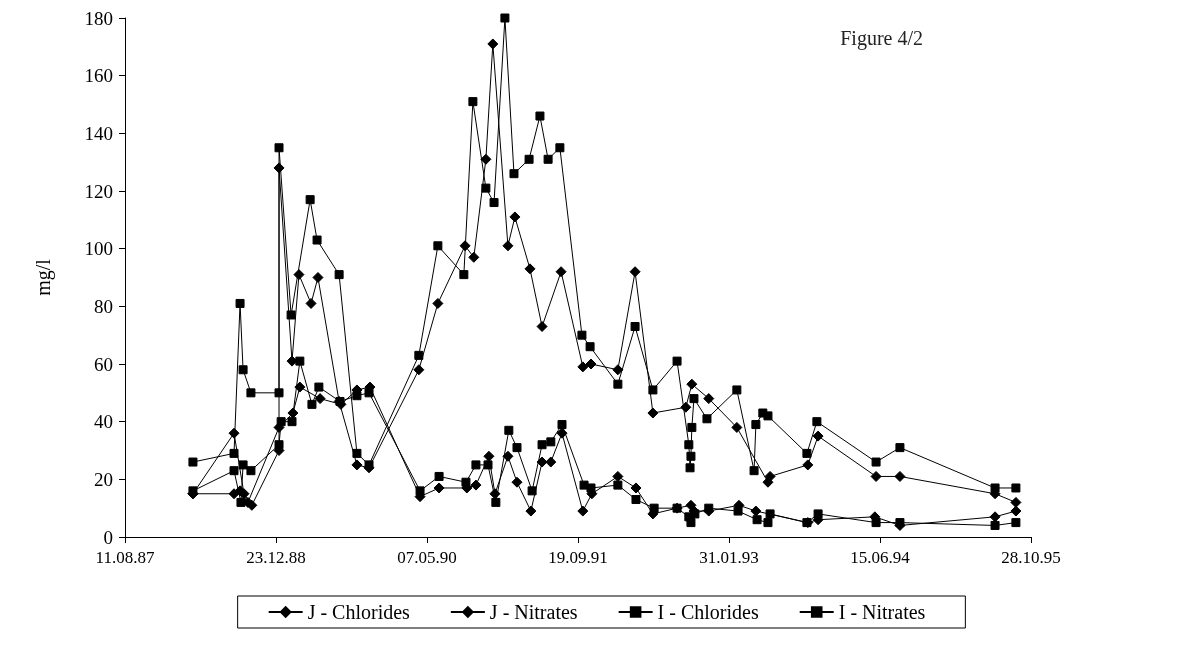 The image size is (1193, 650). What do you see at coordinates (427, 557) in the screenshot?
I see `x-tick-label: 07.05.90` at bounding box center [427, 557].